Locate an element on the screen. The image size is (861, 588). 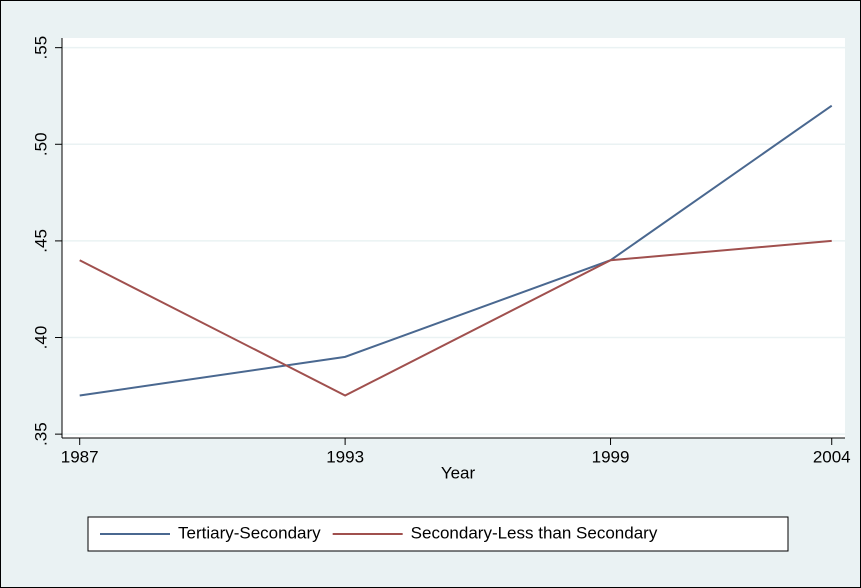
legend-label: Secondary-Less than Secondary is located at coordinates (534, 532).